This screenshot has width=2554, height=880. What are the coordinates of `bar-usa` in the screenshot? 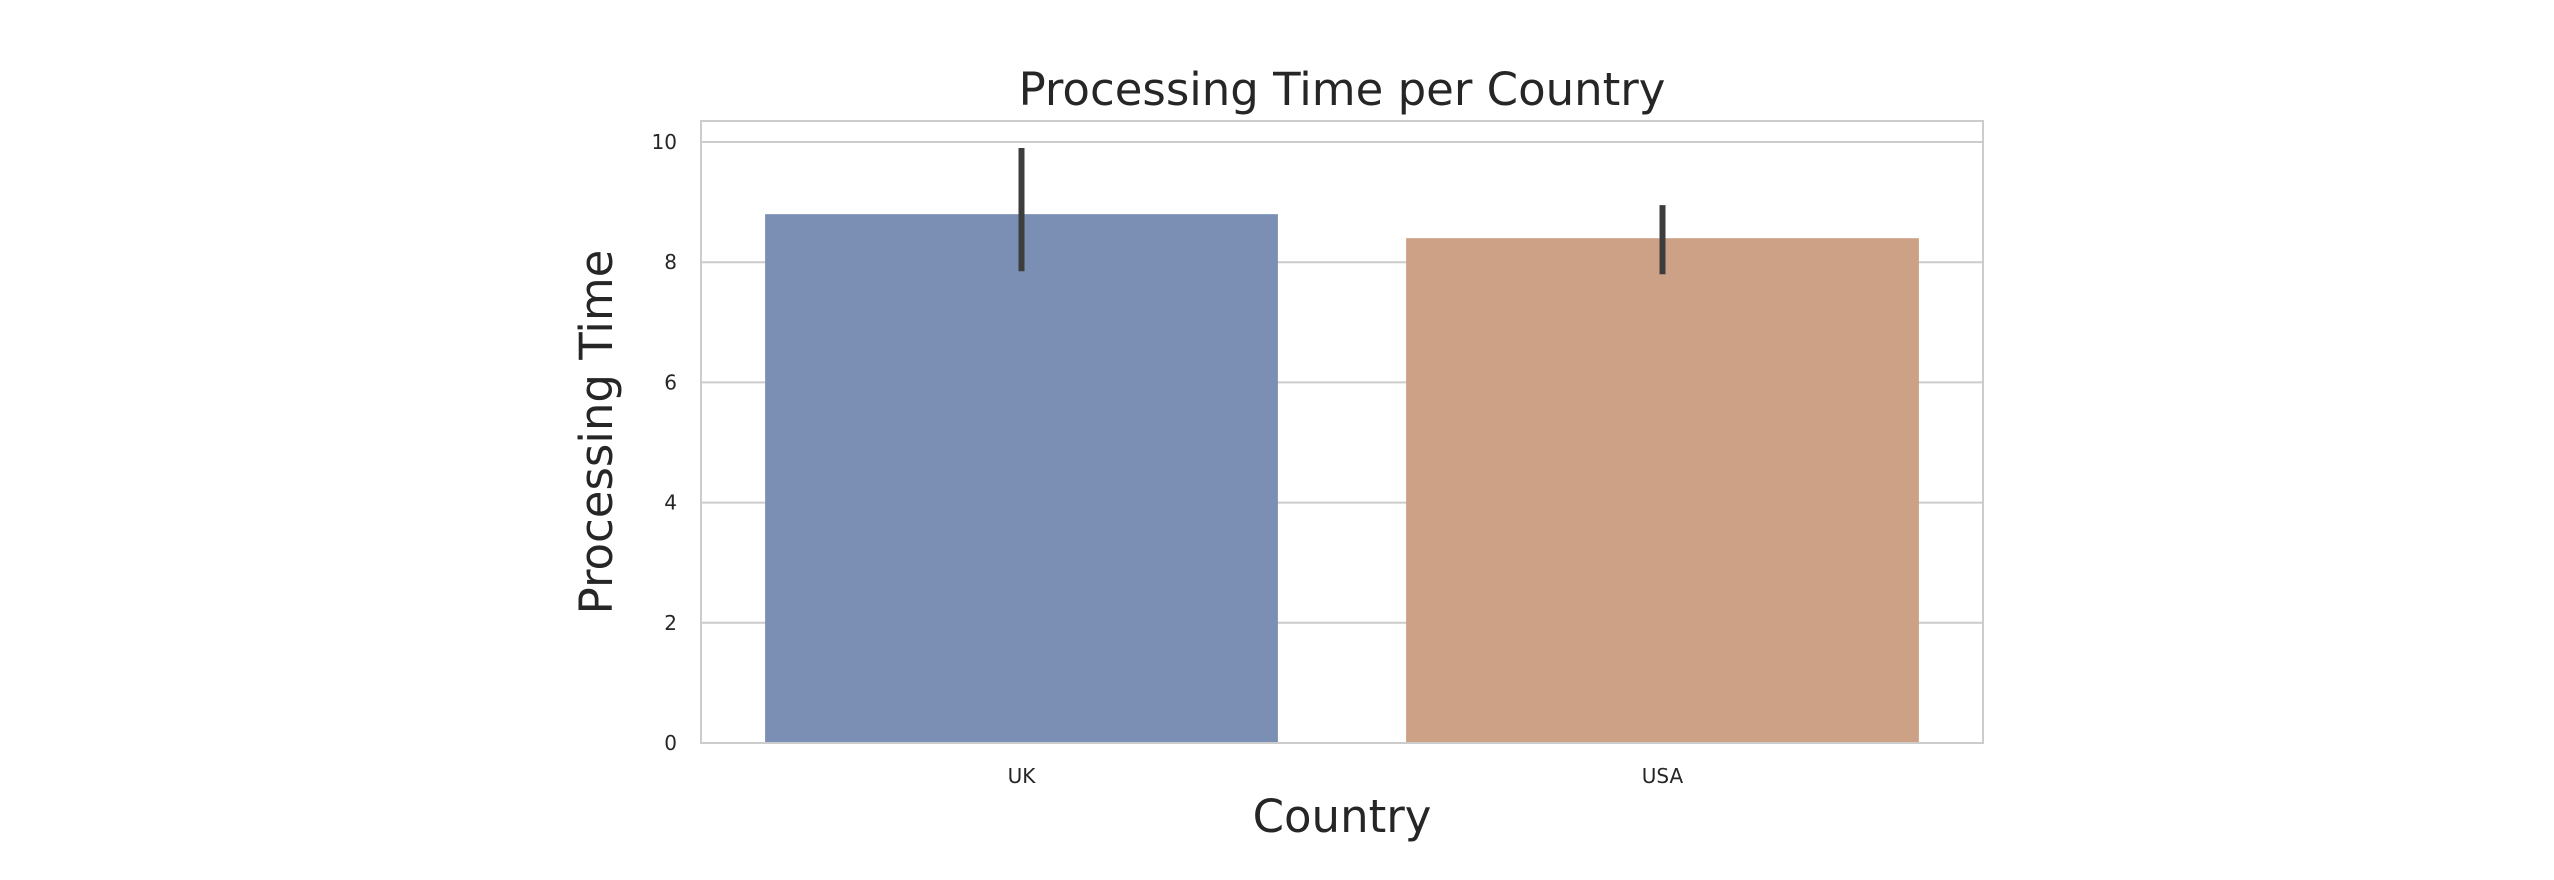 It's located at (1662, 490).